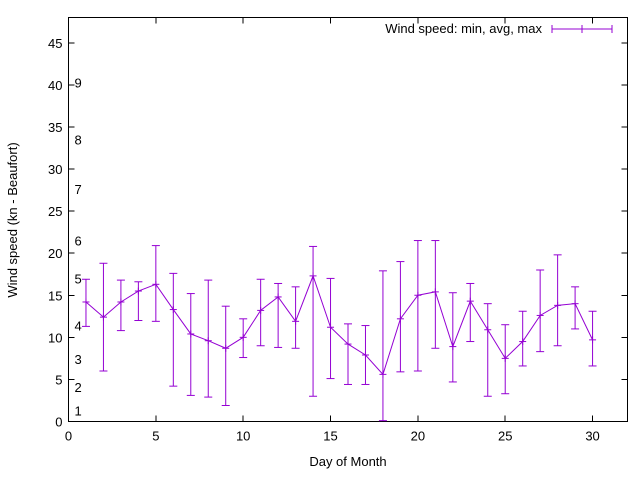 The height and width of the screenshot is (480, 640). What do you see at coordinates (78, 140) in the screenshot?
I see `beaufort-label: 8` at bounding box center [78, 140].